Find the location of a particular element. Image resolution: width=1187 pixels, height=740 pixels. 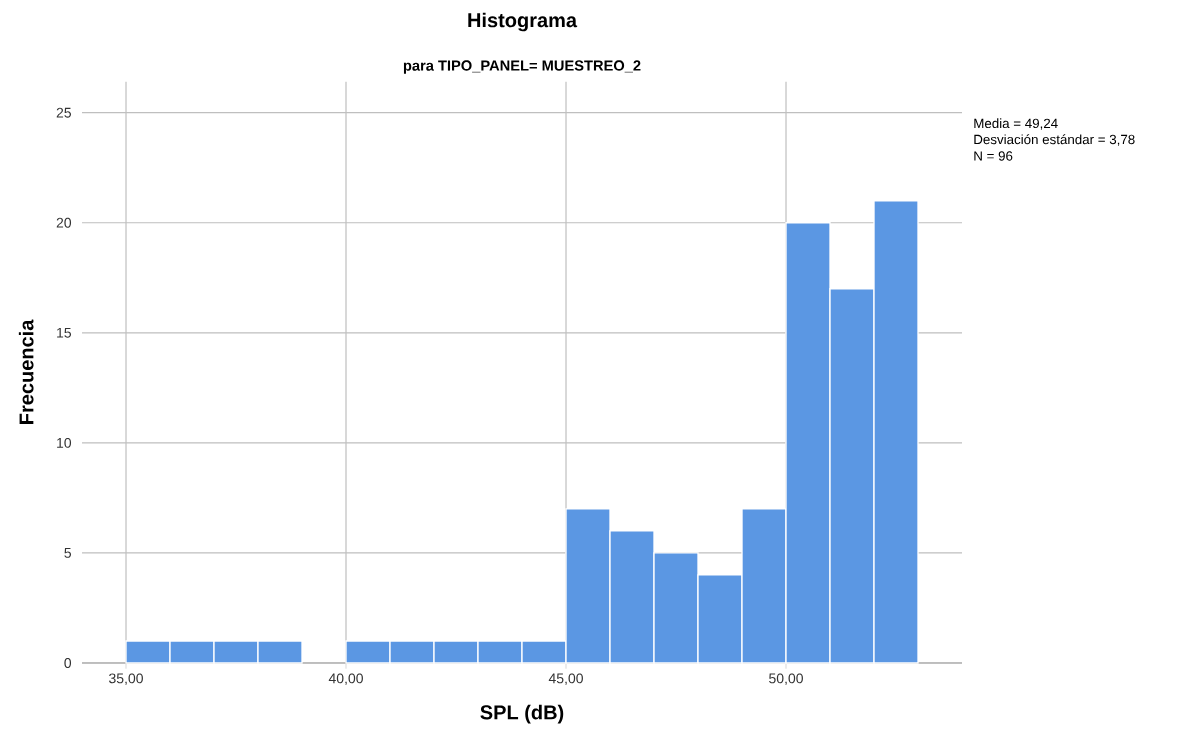

chart-subtitle: para TIPO_PANEL= MUESTREO_2 is located at coordinates (522, 67).